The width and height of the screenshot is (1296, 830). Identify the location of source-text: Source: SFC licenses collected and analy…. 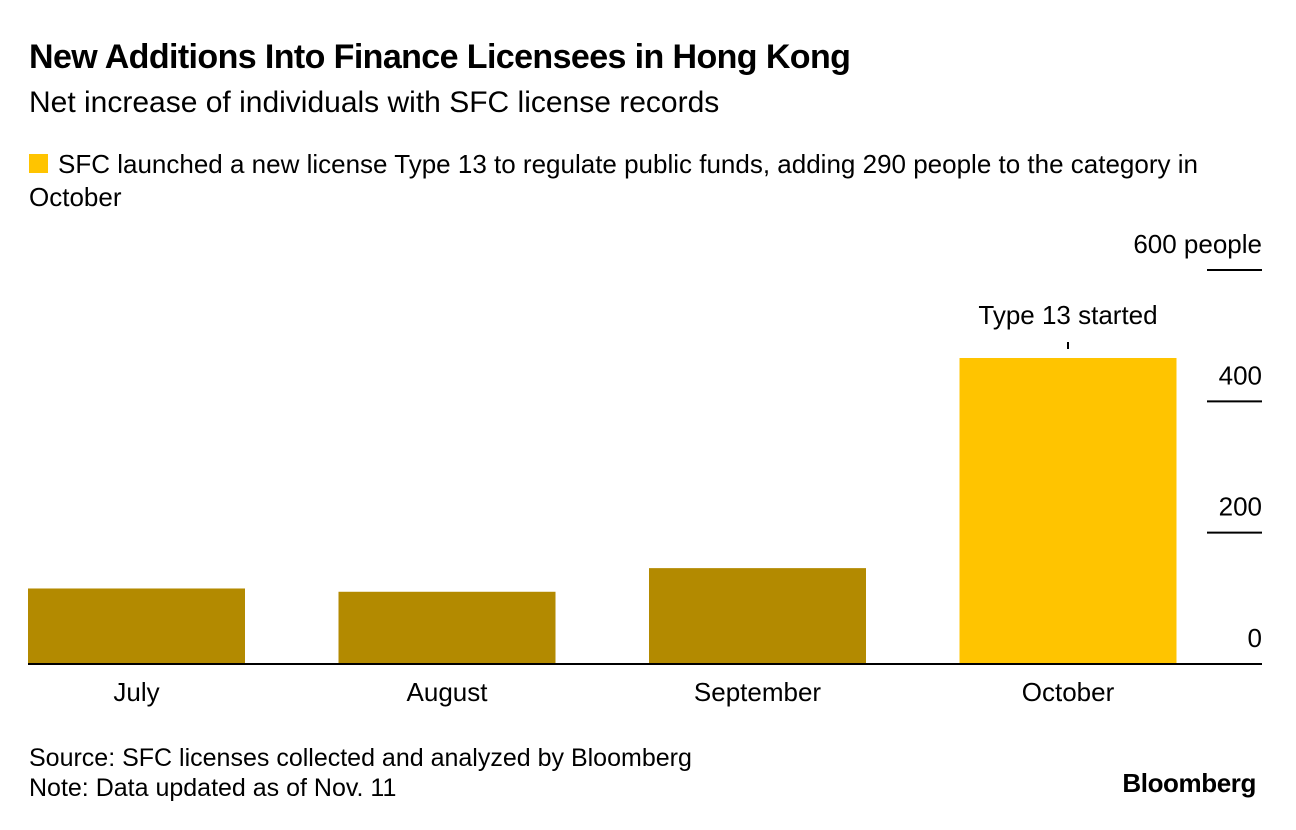
(360, 758).